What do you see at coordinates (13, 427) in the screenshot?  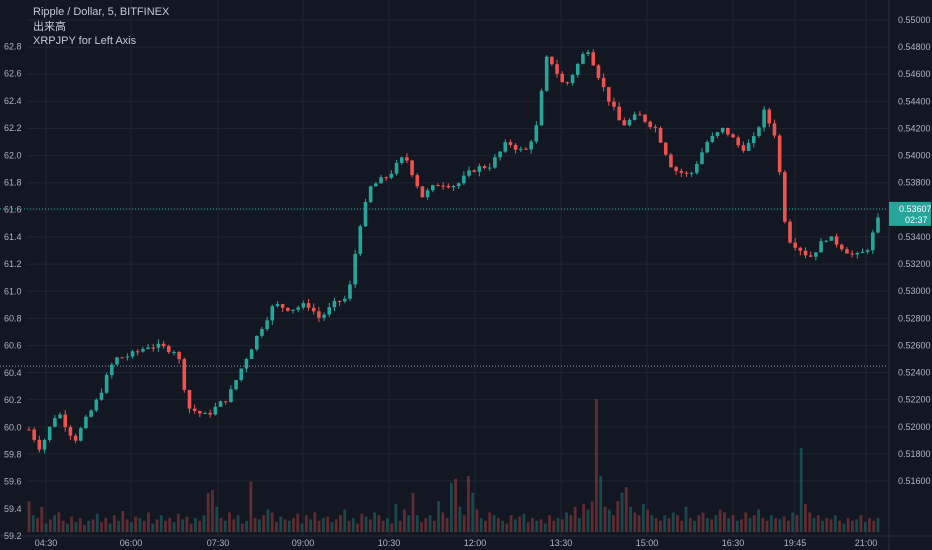 I see `left-axis-tick: 60.0` at bounding box center [13, 427].